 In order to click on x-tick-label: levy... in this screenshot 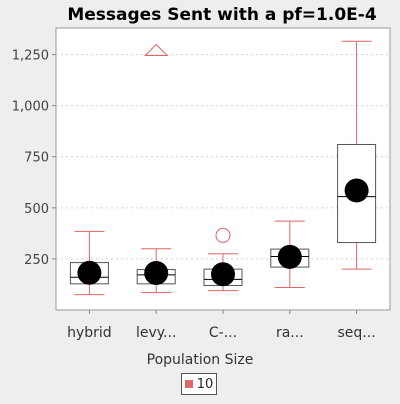, I will do `click(156, 333)`.